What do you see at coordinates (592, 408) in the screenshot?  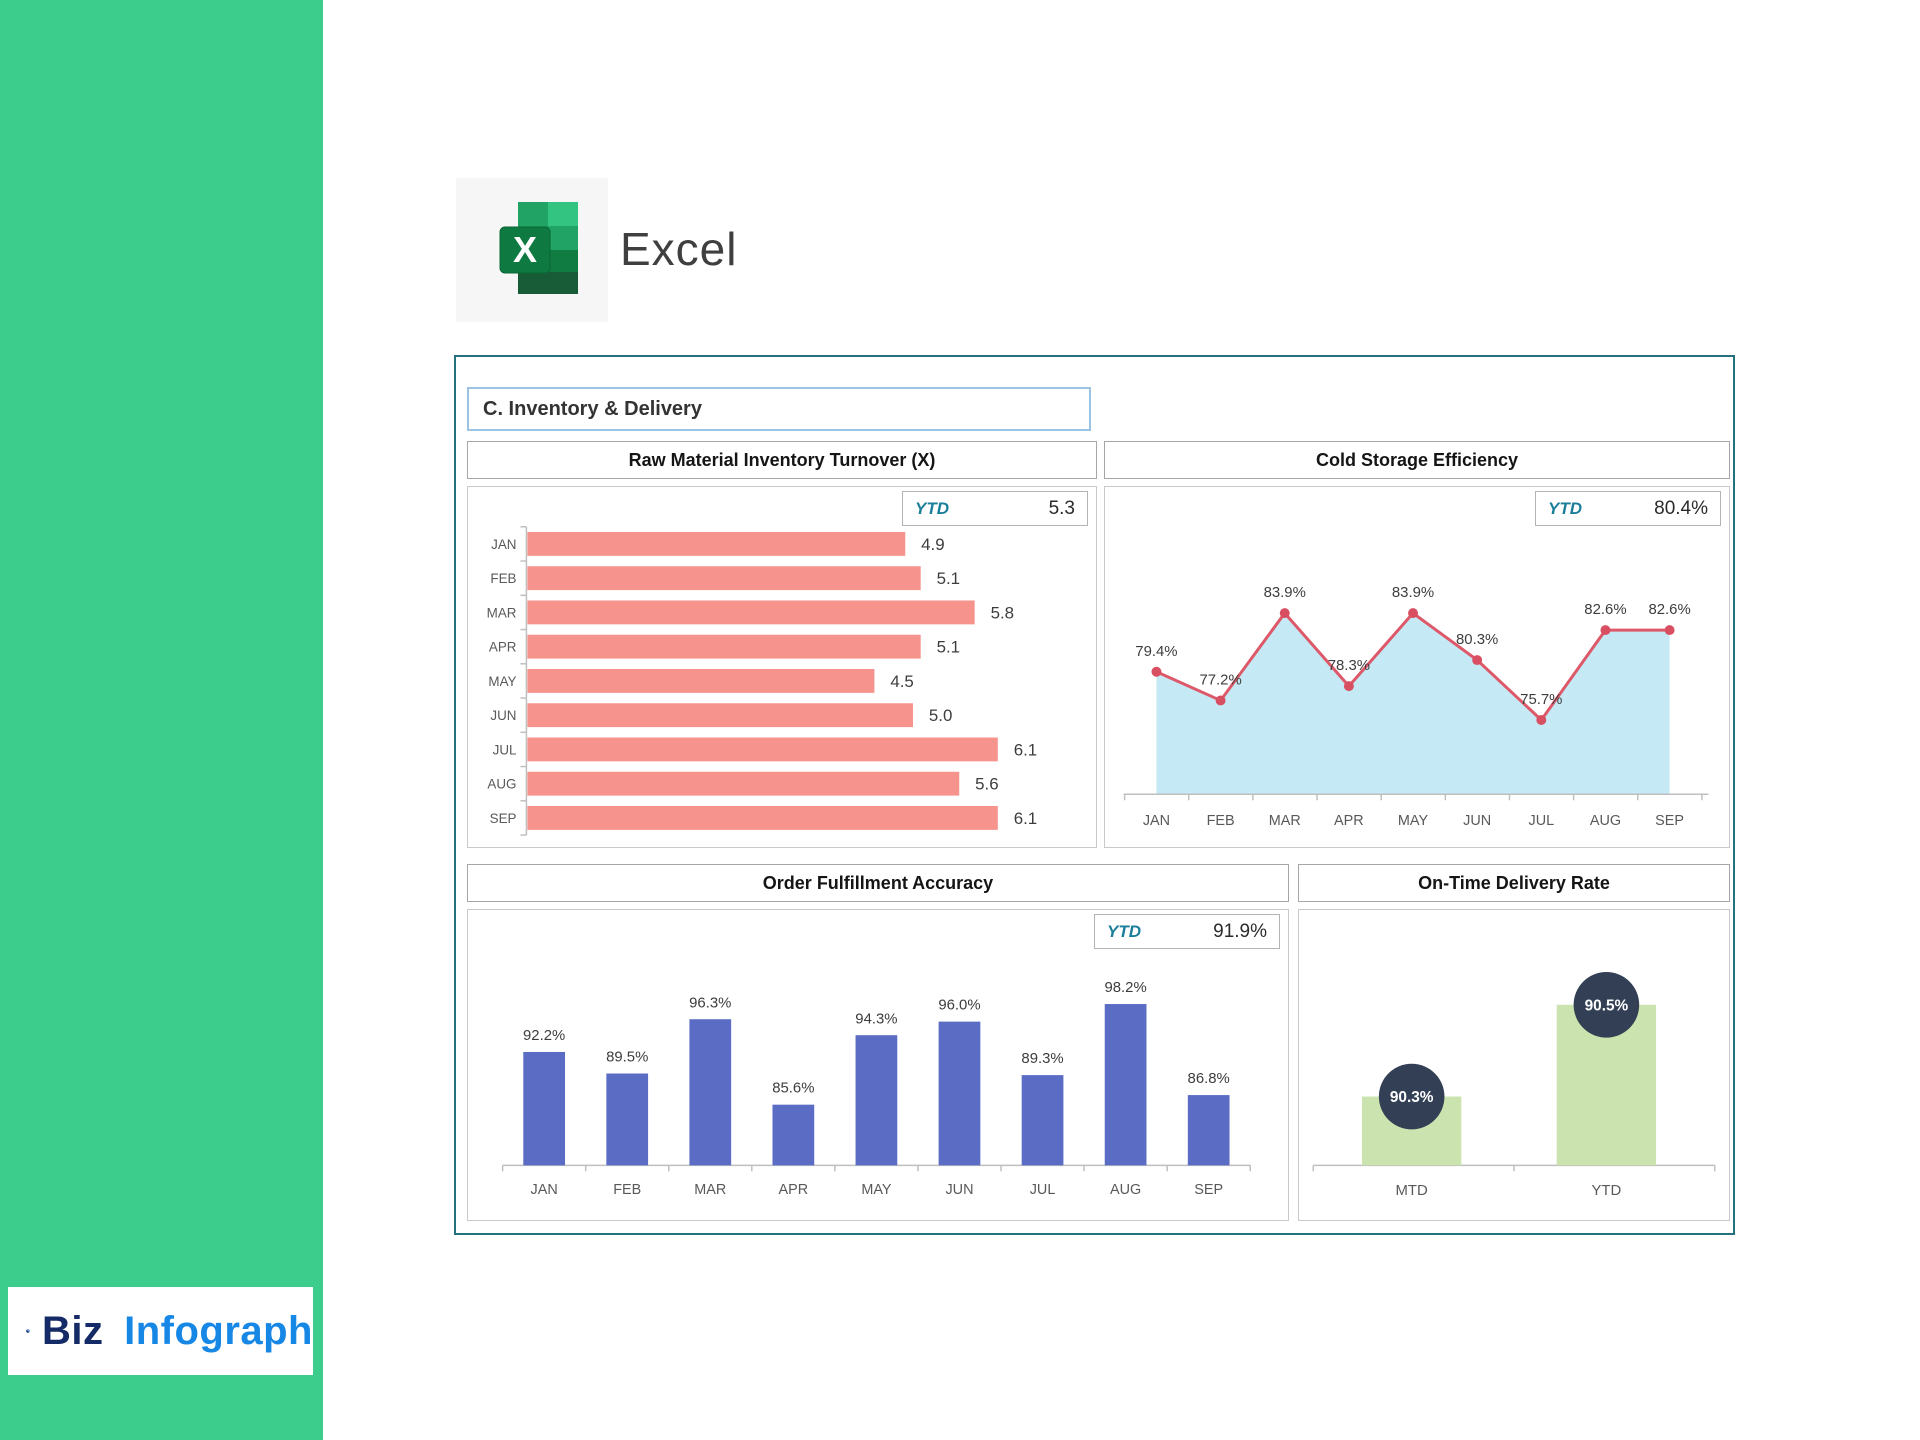 I see `section-title: C. Inventory & Delivery` at bounding box center [592, 408].